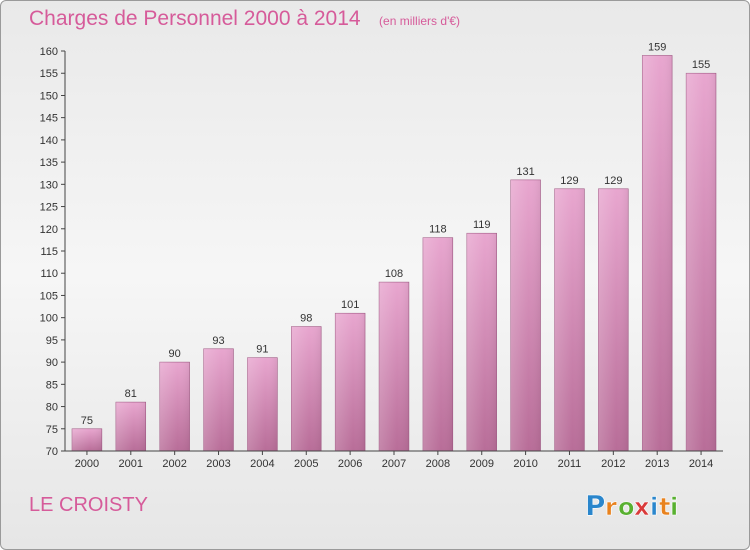  I want to click on logo-letter: o, so click(626, 507).